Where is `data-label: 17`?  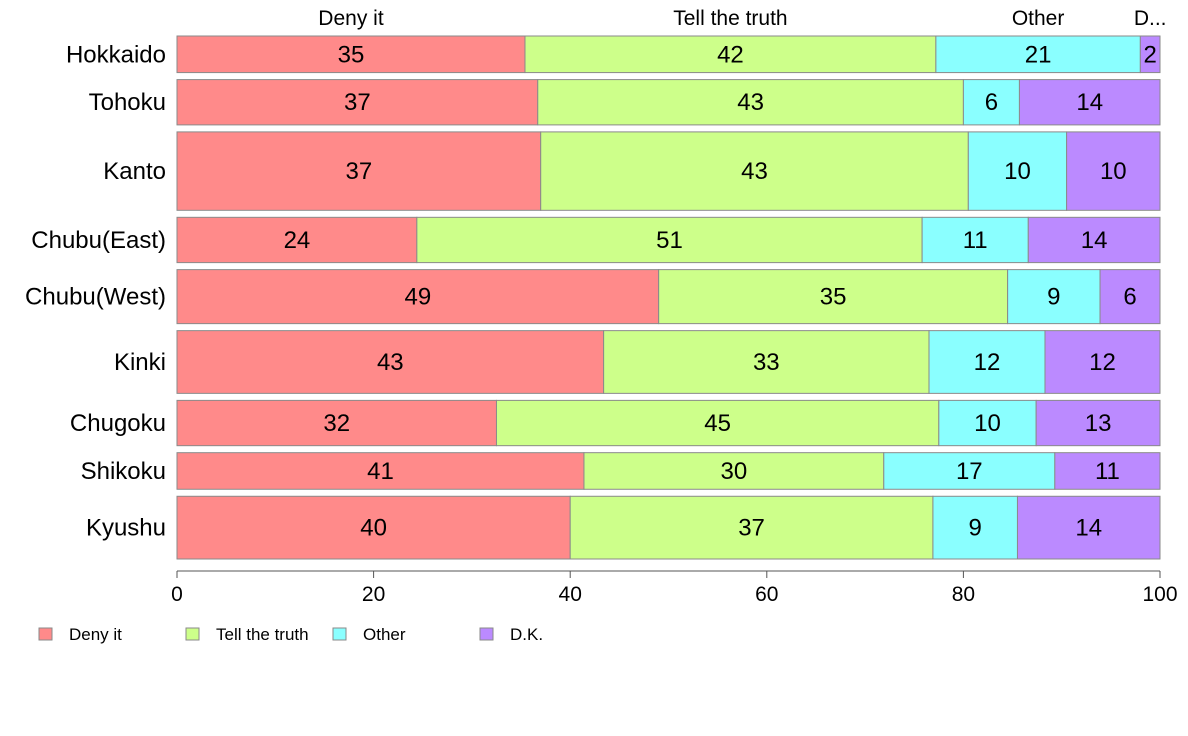 data-label: 17 is located at coordinates (969, 471).